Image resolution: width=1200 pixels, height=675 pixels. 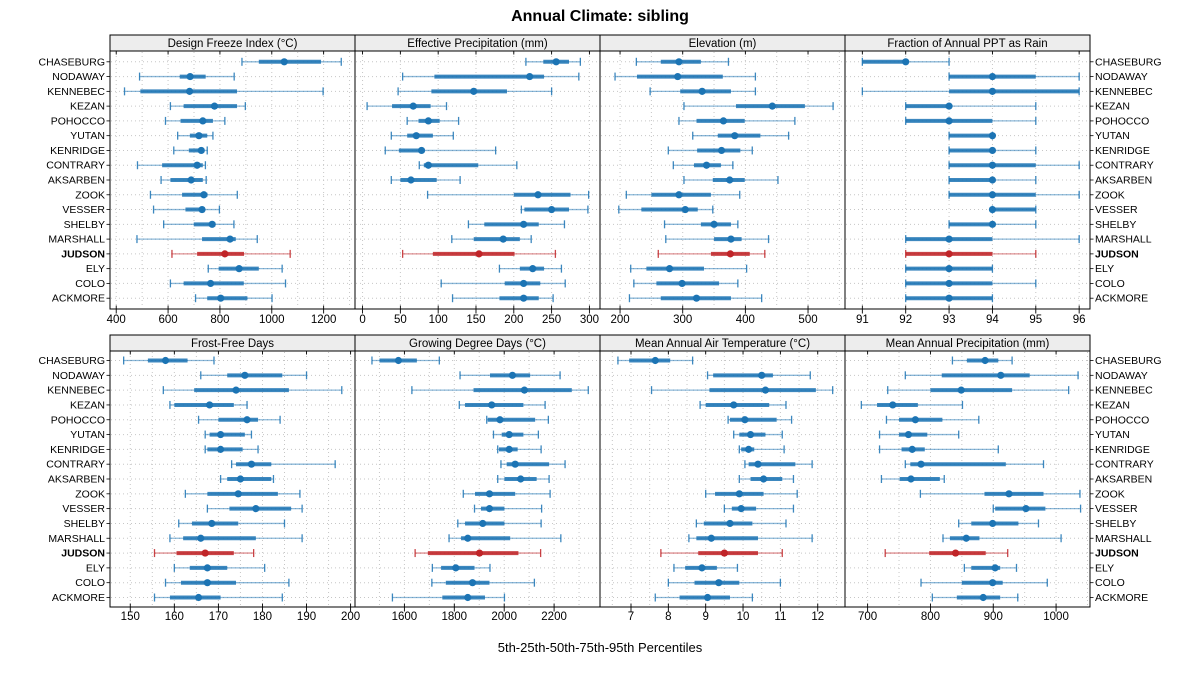 I want to click on panel-strip-title: Growing Degree Days (°C), so click(x=477, y=344).